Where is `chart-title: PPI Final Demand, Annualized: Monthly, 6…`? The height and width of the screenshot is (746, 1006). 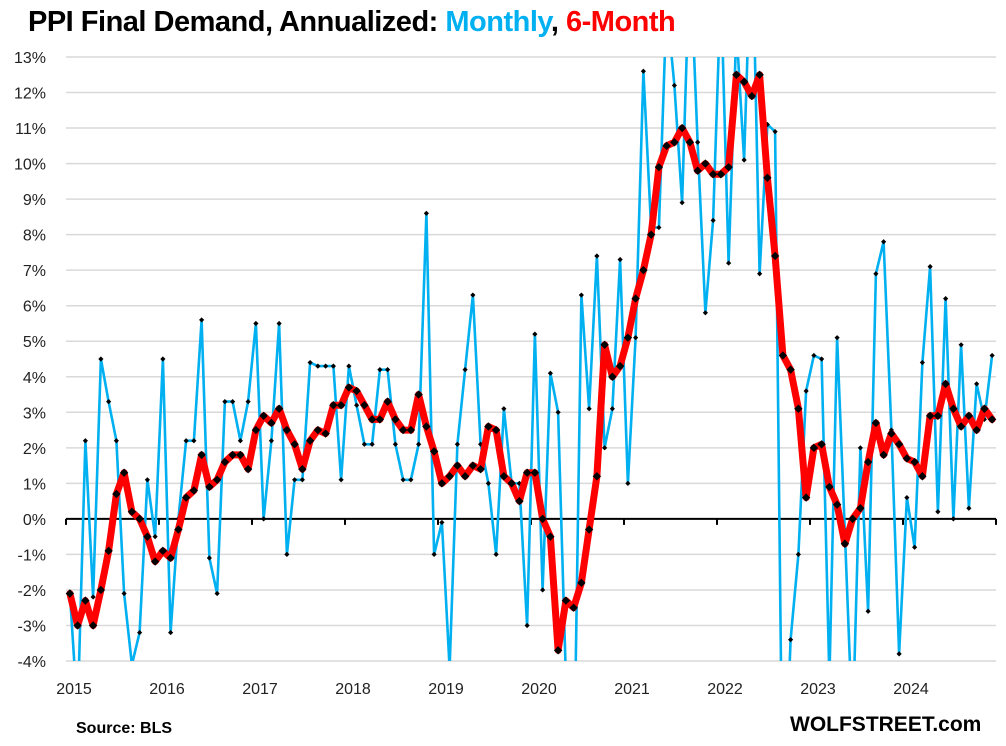 chart-title: PPI Final Demand, Annualized: Monthly, 6… is located at coordinates (352, 22).